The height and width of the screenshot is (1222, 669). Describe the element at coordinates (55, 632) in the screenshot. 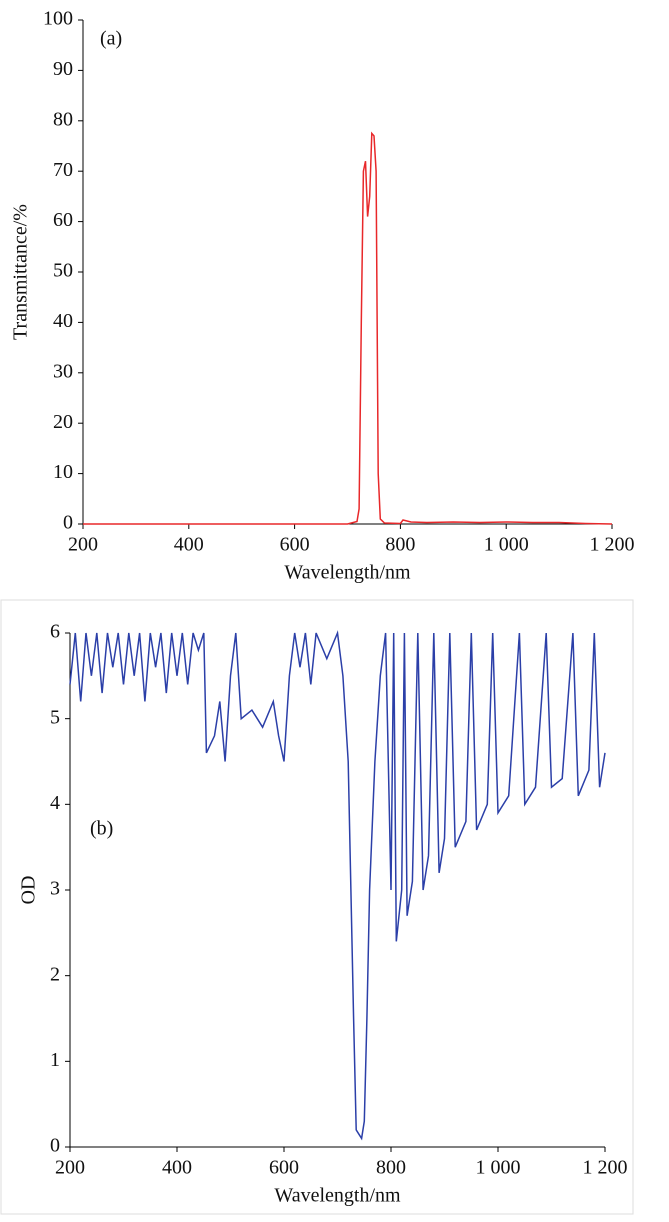

I see `y-tick-label: 6` at that location.